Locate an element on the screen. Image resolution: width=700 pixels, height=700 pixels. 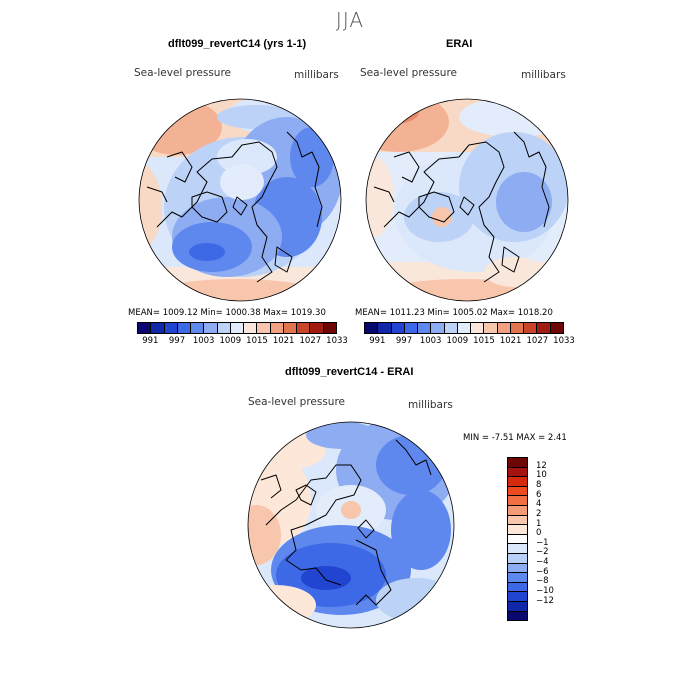
diff-colorbar-label: −12 is located at coordinates (545, 600).